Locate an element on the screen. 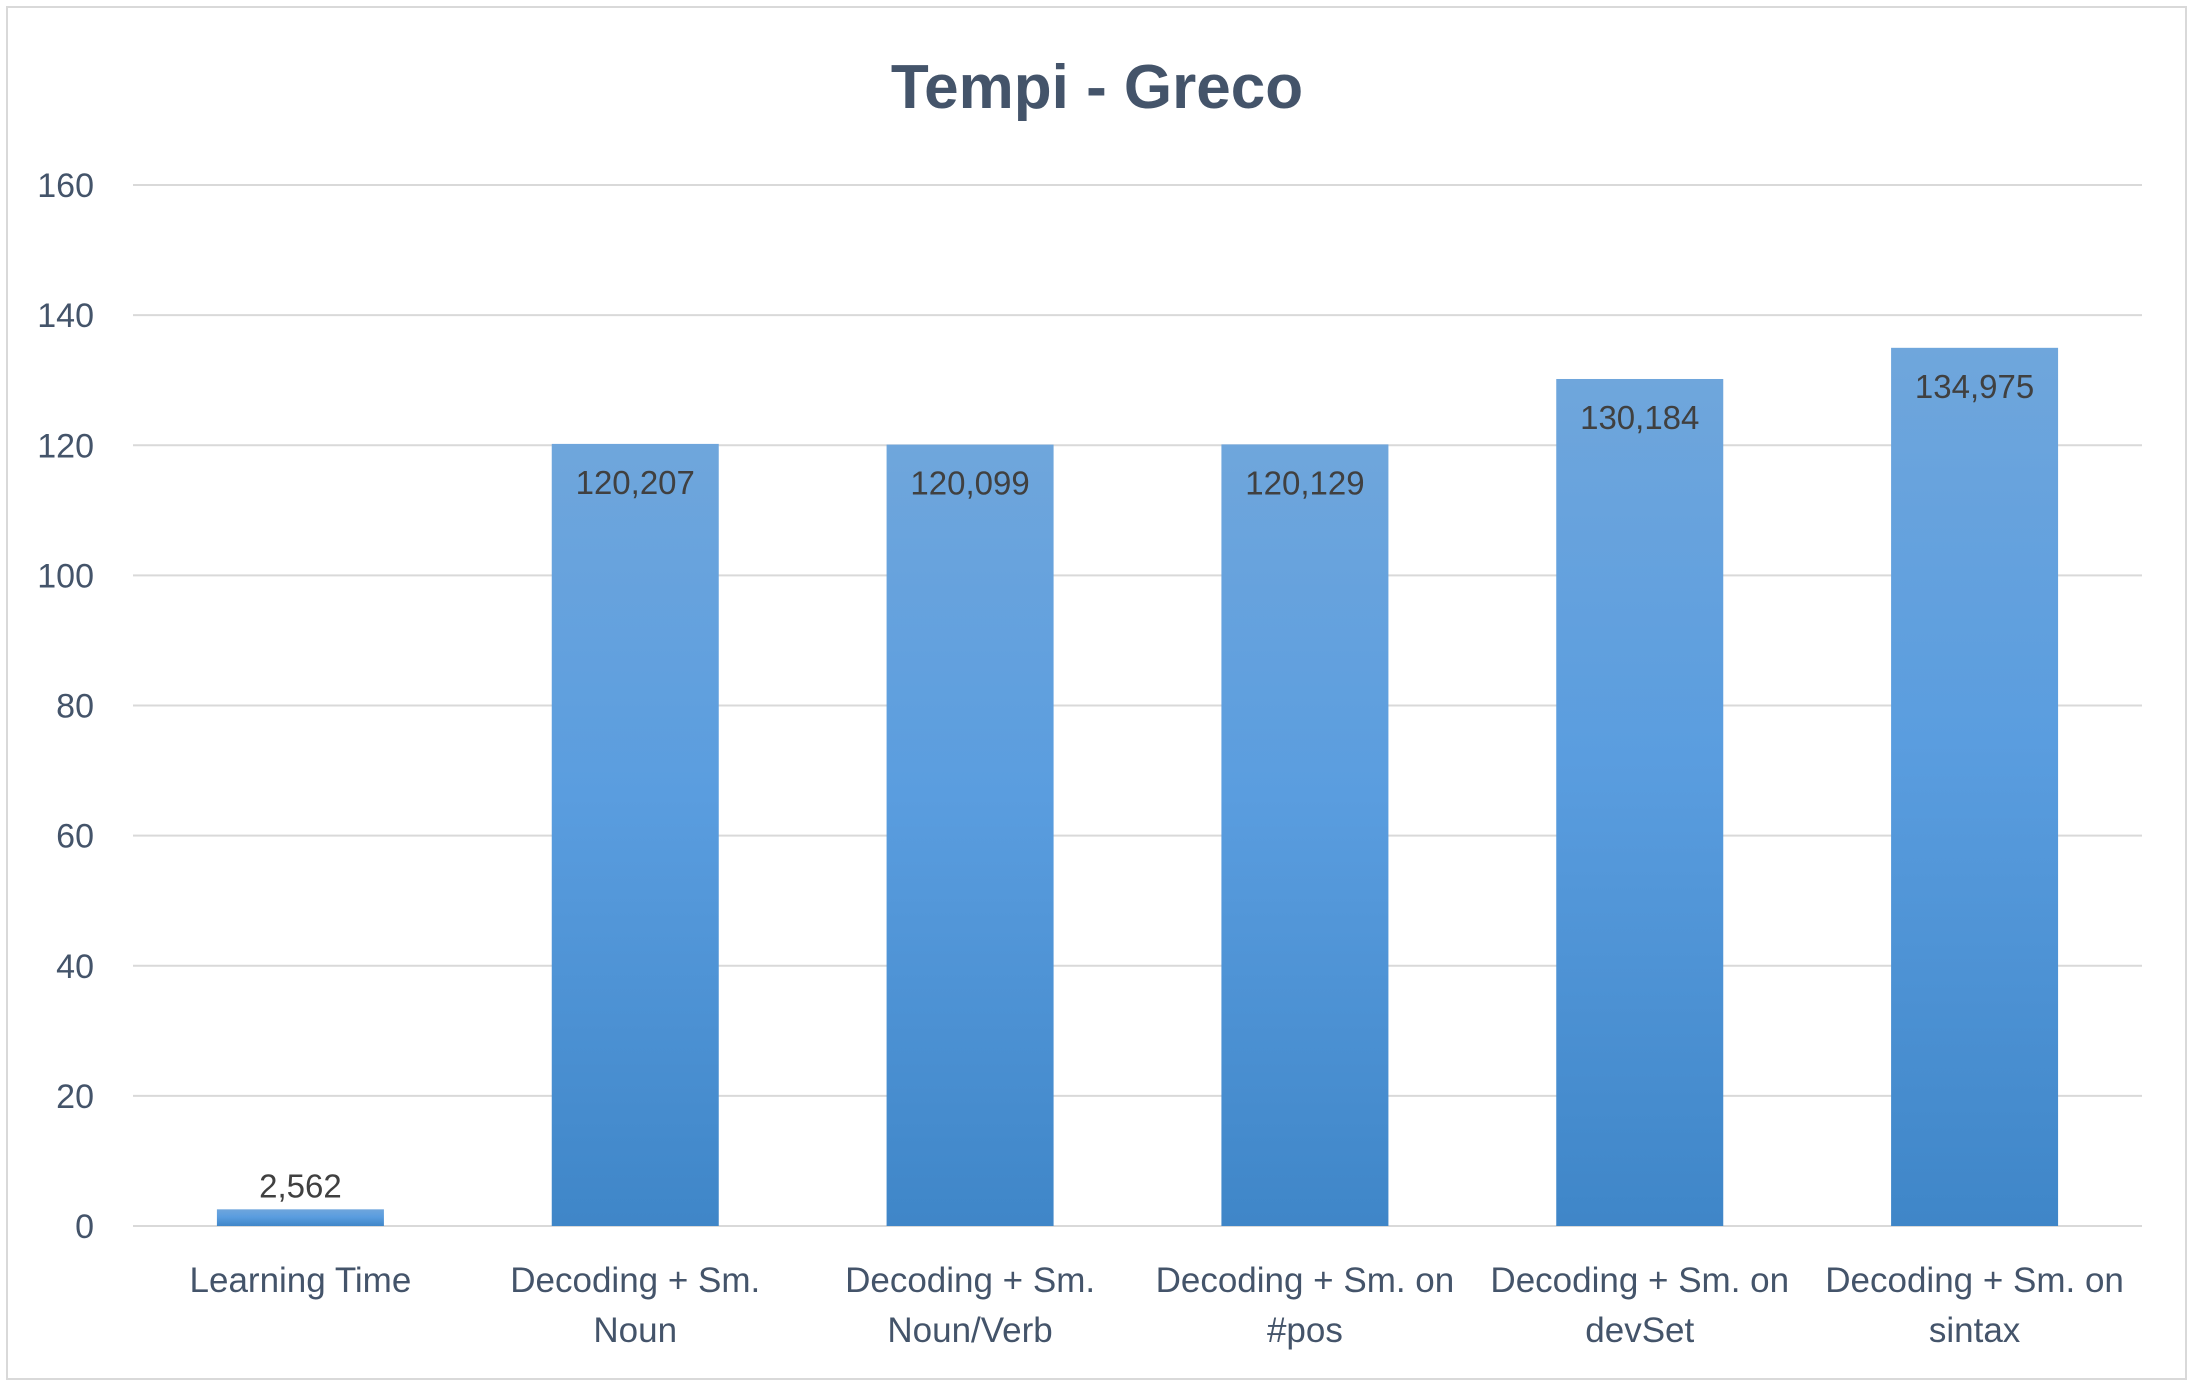  x-tick-label: Learning Time is located at coordinates (301, 1280).